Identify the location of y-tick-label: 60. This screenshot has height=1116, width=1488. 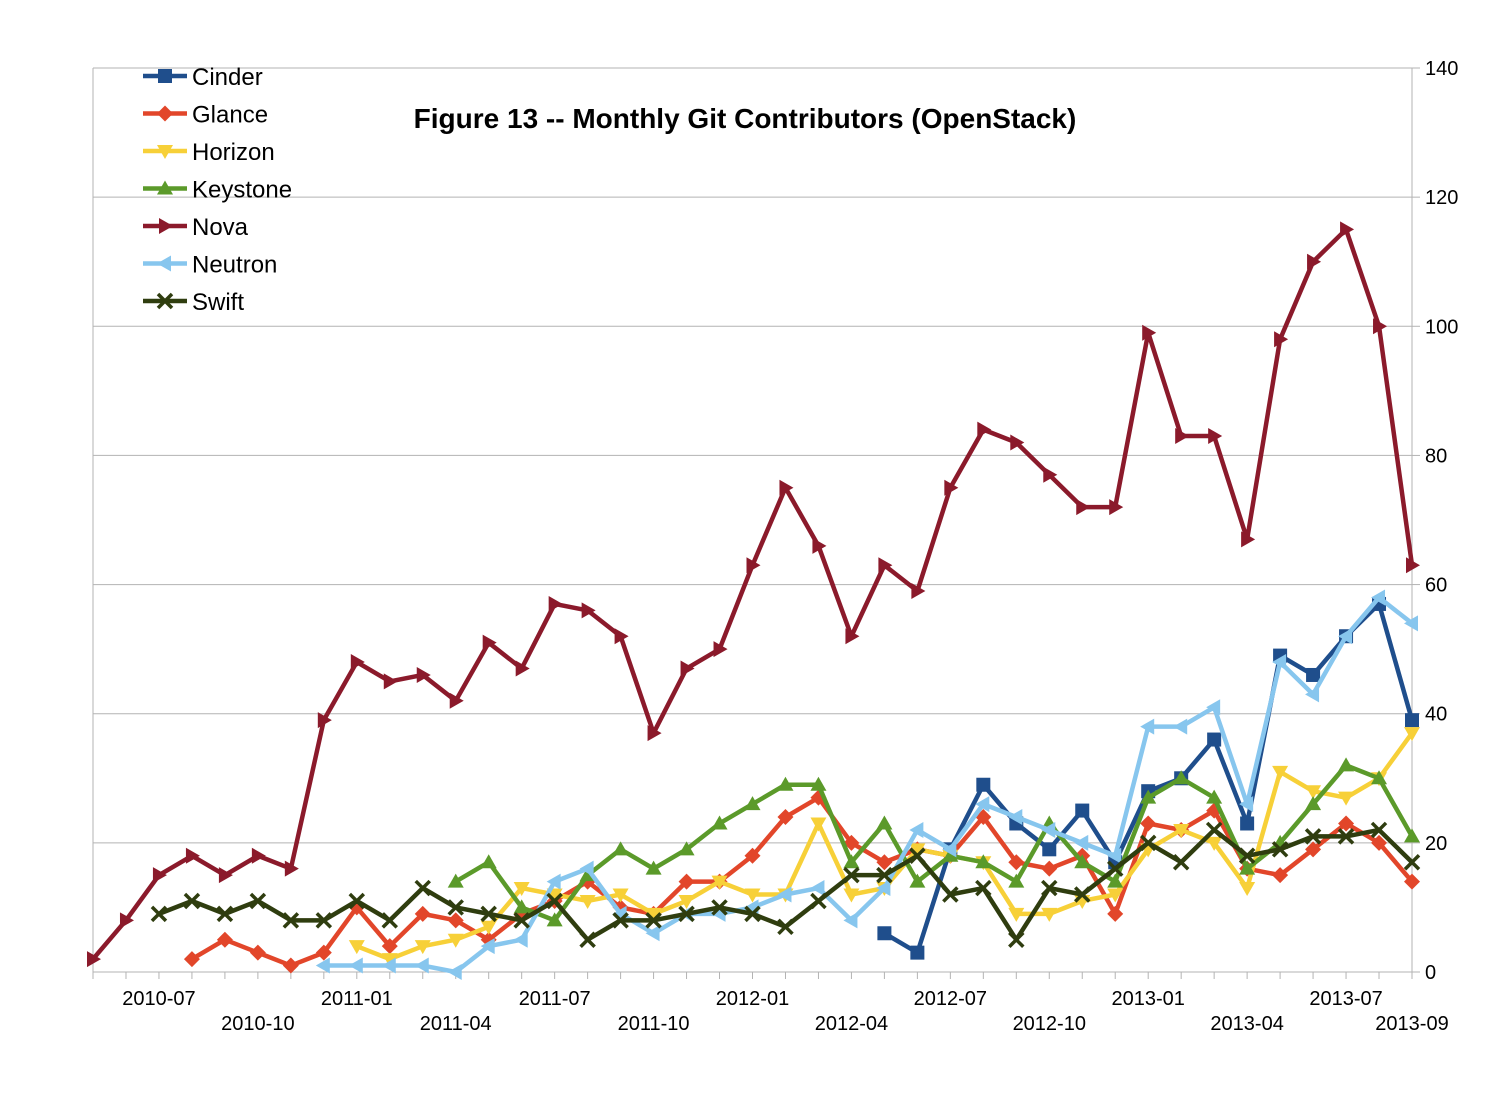
(1436, 586).